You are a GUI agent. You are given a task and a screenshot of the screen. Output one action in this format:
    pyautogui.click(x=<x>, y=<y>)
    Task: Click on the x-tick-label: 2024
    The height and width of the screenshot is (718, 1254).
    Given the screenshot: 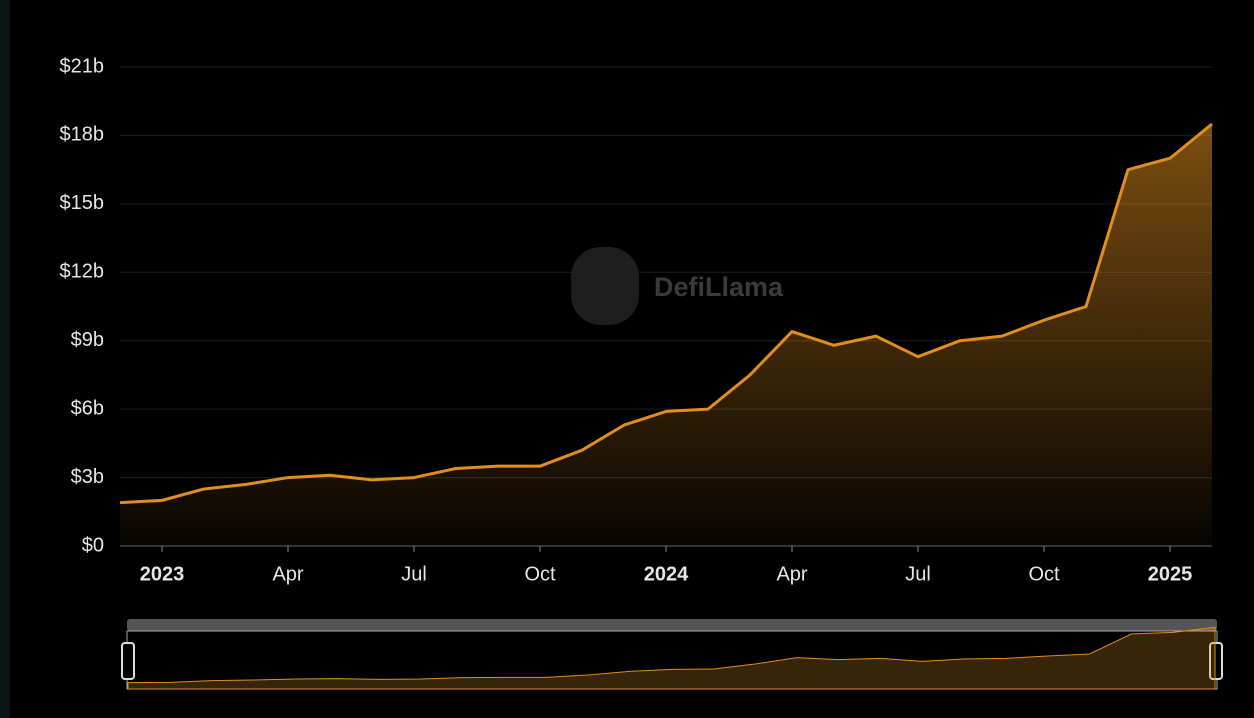 What is the action you would take?
    pyautogui.click(x=666, y=574)
    